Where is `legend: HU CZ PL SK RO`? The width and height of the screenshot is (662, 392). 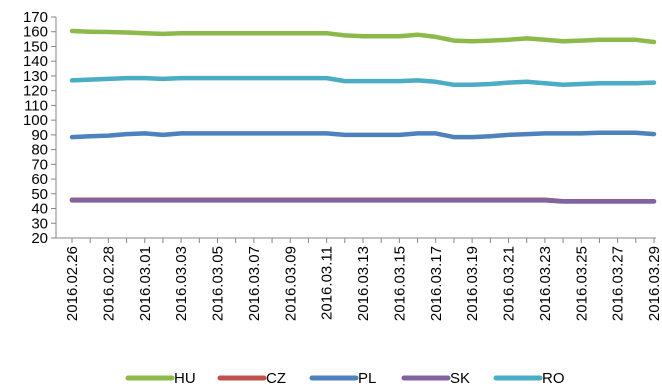
legend: HU CZ PL SK RO is located at coordinates (346, 378).